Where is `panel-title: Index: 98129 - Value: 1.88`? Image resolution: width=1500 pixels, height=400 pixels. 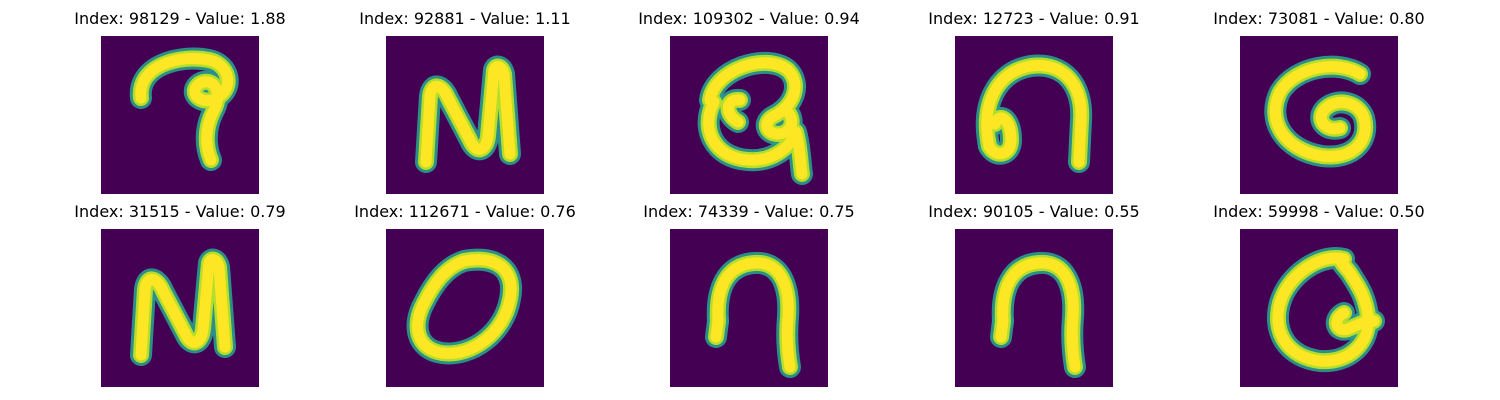
panel-title: Index: 98129 - Value: 1.88 is located at coordinates (180, 18).